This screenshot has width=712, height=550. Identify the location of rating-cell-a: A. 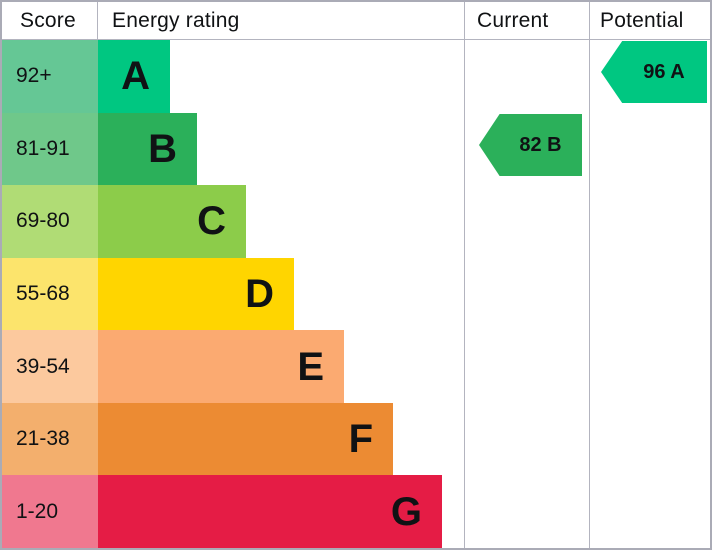
(281, 76).